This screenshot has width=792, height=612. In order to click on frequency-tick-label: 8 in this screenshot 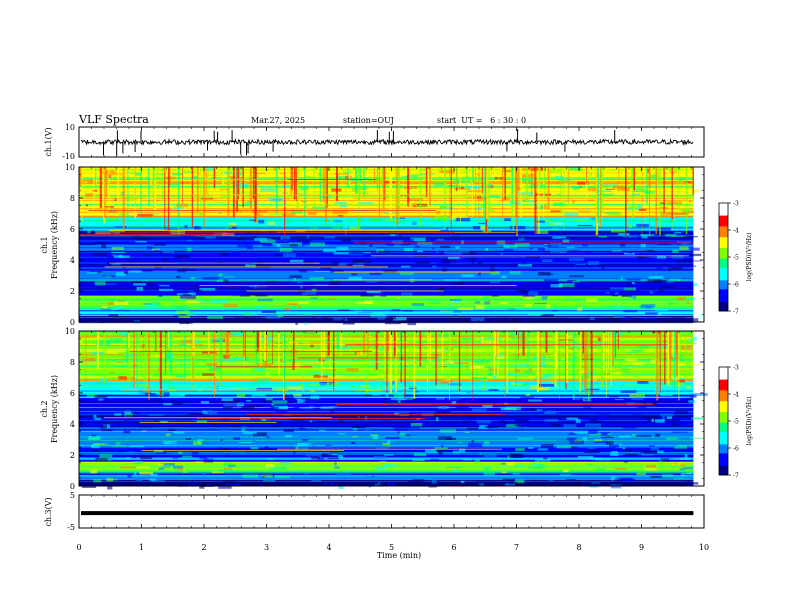, I will do `click(72, 198)`.